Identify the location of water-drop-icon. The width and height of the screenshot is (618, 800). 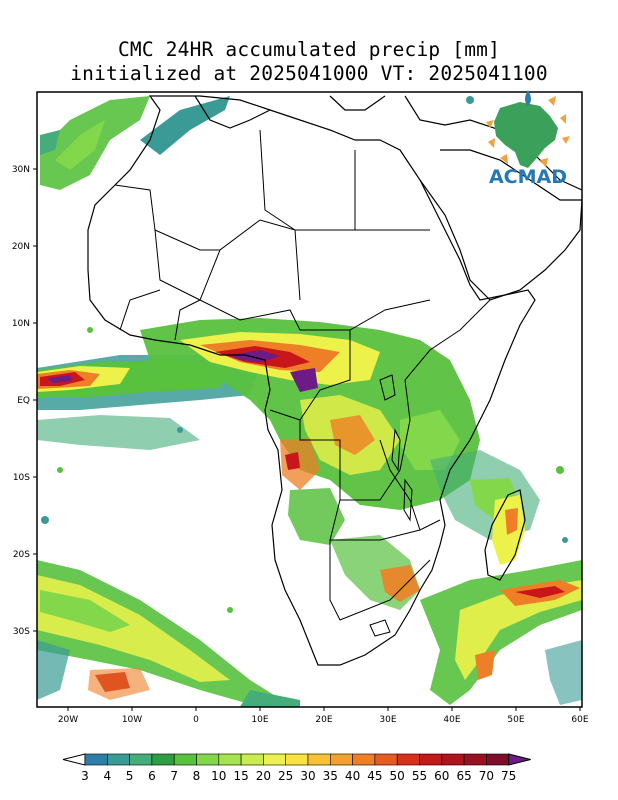
(528, 98).